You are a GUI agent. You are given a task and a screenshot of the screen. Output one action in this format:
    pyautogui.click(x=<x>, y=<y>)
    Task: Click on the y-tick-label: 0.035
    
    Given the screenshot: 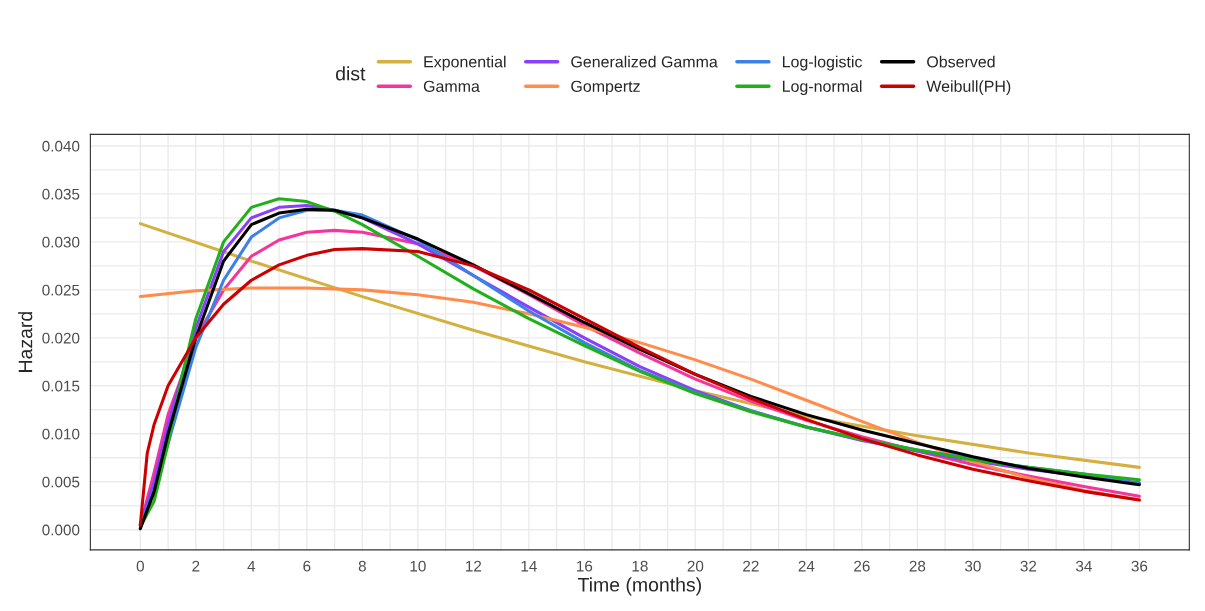 What is the action you would take?
    pyautogui.click(x=61, y=194)
    